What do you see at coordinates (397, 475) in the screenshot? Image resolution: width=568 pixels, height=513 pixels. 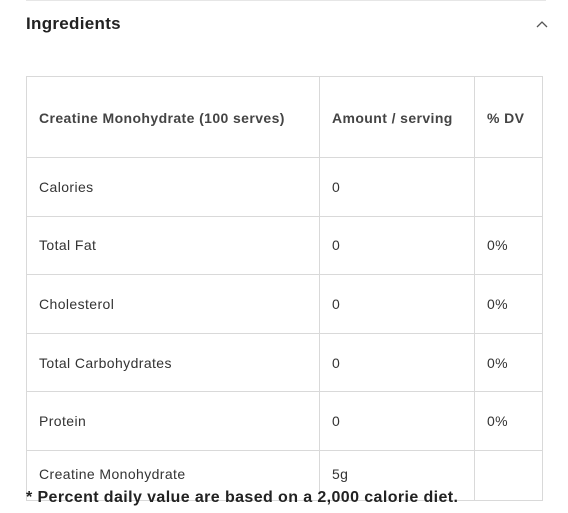 I see `row-amount: 5g` at bounding box center [397, 475].